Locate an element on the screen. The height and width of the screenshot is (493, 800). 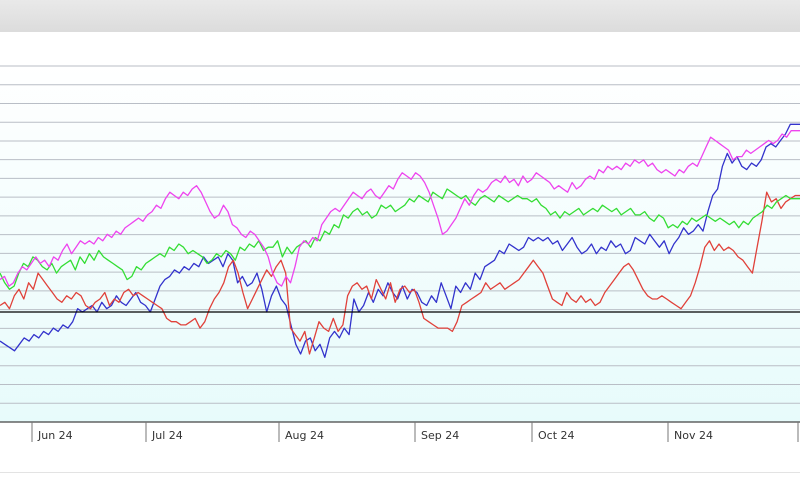
x-tick-label: Sep 24 is located at coordinates (440, 435).